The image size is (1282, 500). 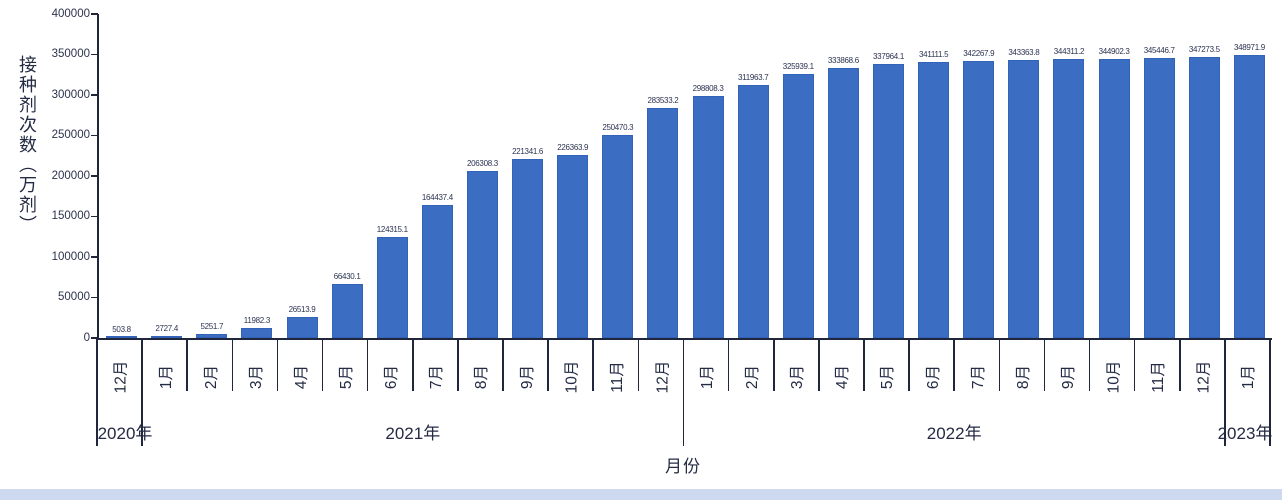 I want to click on bar-value-label: 226363.9, so click(x=573, y=147).